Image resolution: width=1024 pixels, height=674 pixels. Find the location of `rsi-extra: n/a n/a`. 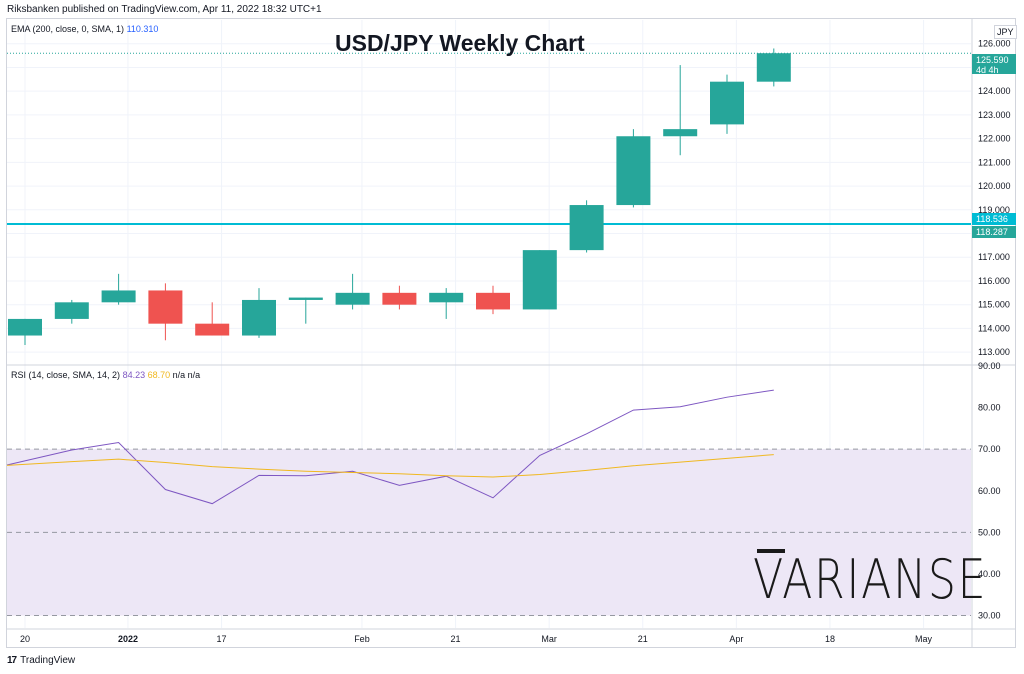

rsi-extra: n/a n/a is located at coordinates (186, 375).